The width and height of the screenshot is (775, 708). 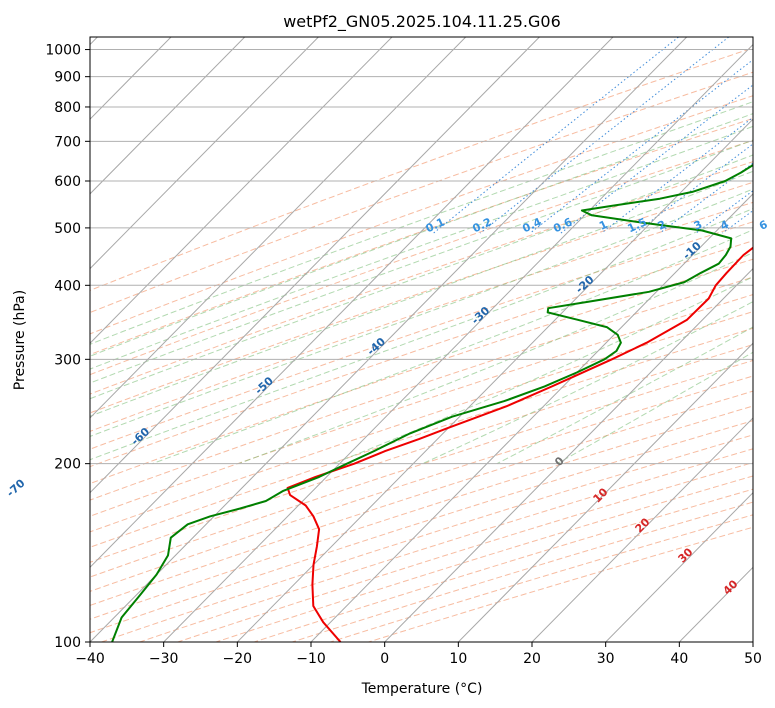 I want to click on y-tick-label: 600, so click(x=67, y=182).